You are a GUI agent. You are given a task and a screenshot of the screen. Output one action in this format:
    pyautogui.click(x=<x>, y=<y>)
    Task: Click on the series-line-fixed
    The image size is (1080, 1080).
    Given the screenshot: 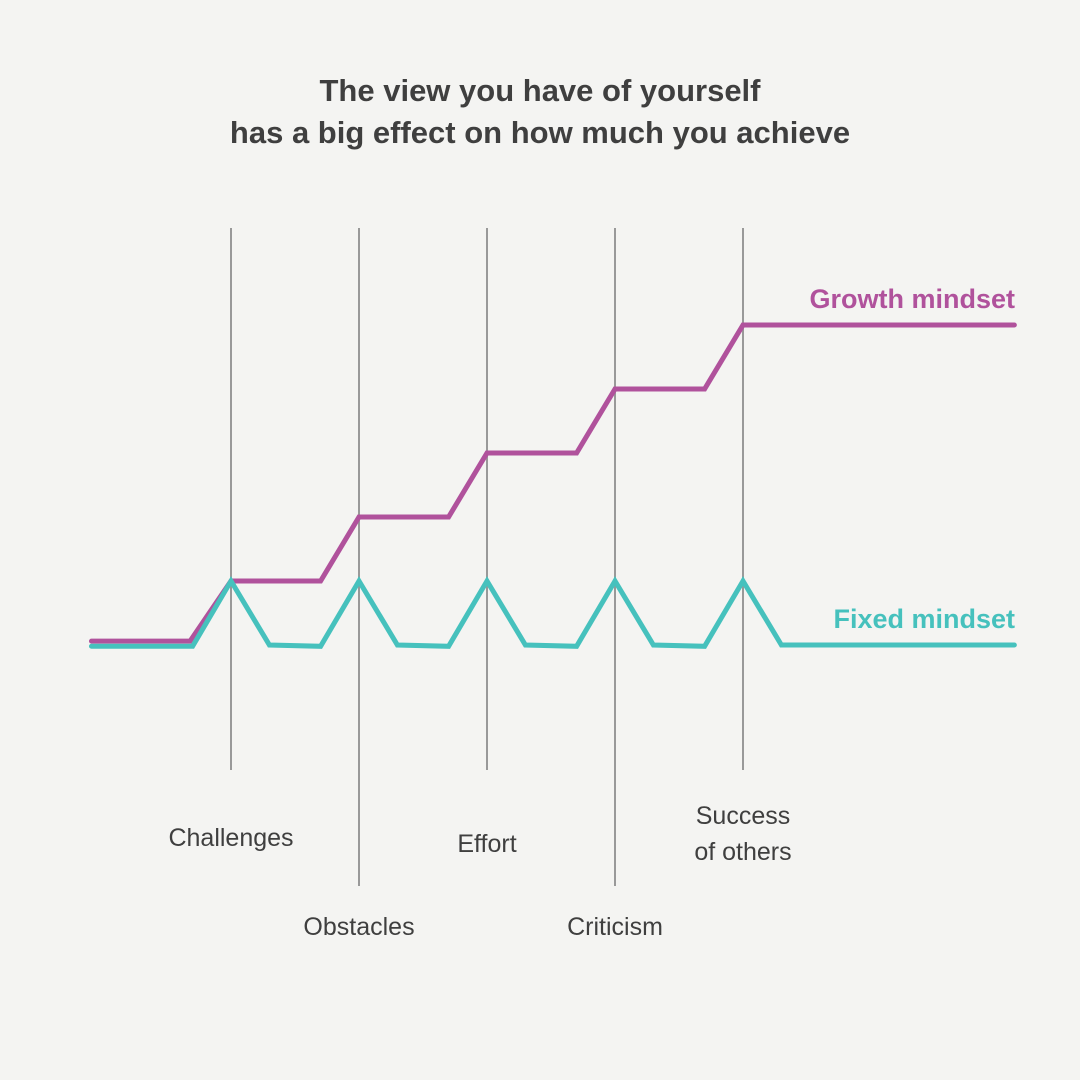 What is the action you would take?
    pyautogui.click(x=552, y=612)
    